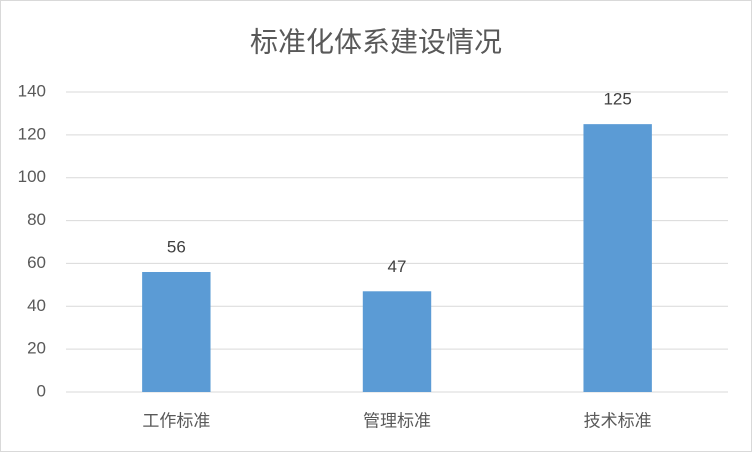 The height and width of the screenshot is (452, 752). What do you see at coordinates (36, 219) in the screenshot?
I see `y-tick-label: 80` at bounding box center [36, 219].